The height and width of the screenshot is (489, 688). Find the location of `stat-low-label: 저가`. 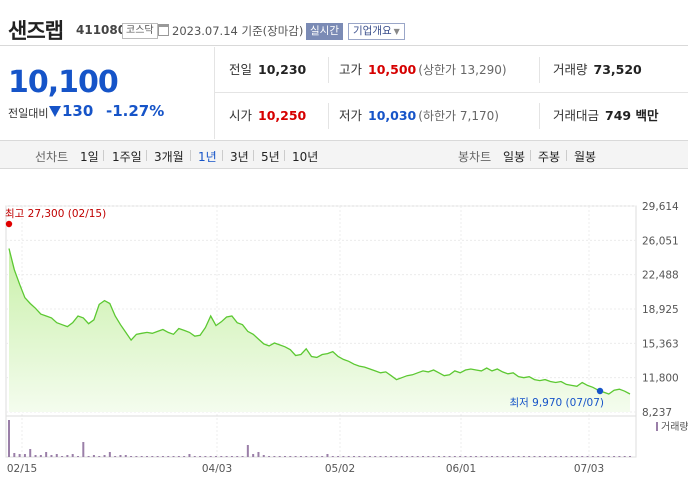

stat-low-label: 저가 is located at coordinates (351, 115).